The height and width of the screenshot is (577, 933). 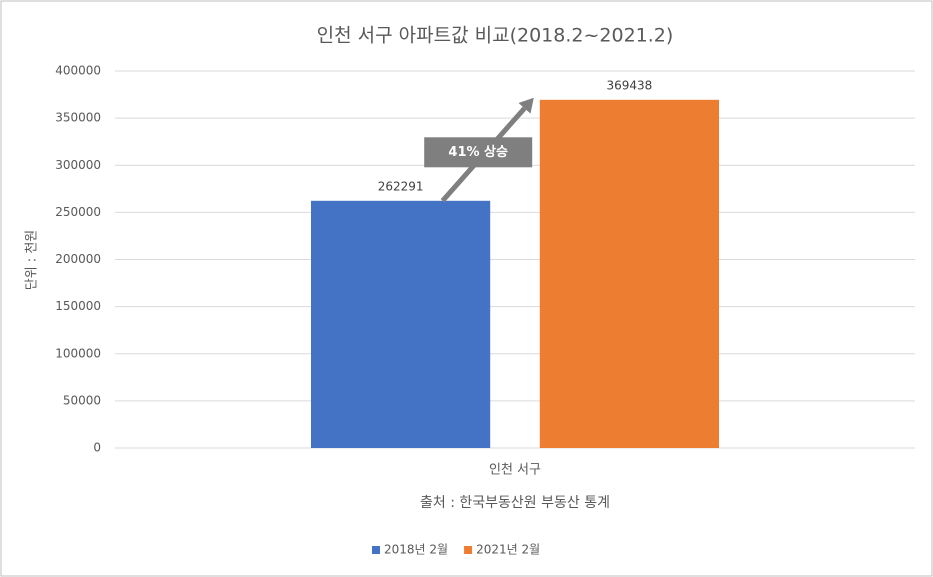 I want to click on annotation-box, so click(x=478, y=152).